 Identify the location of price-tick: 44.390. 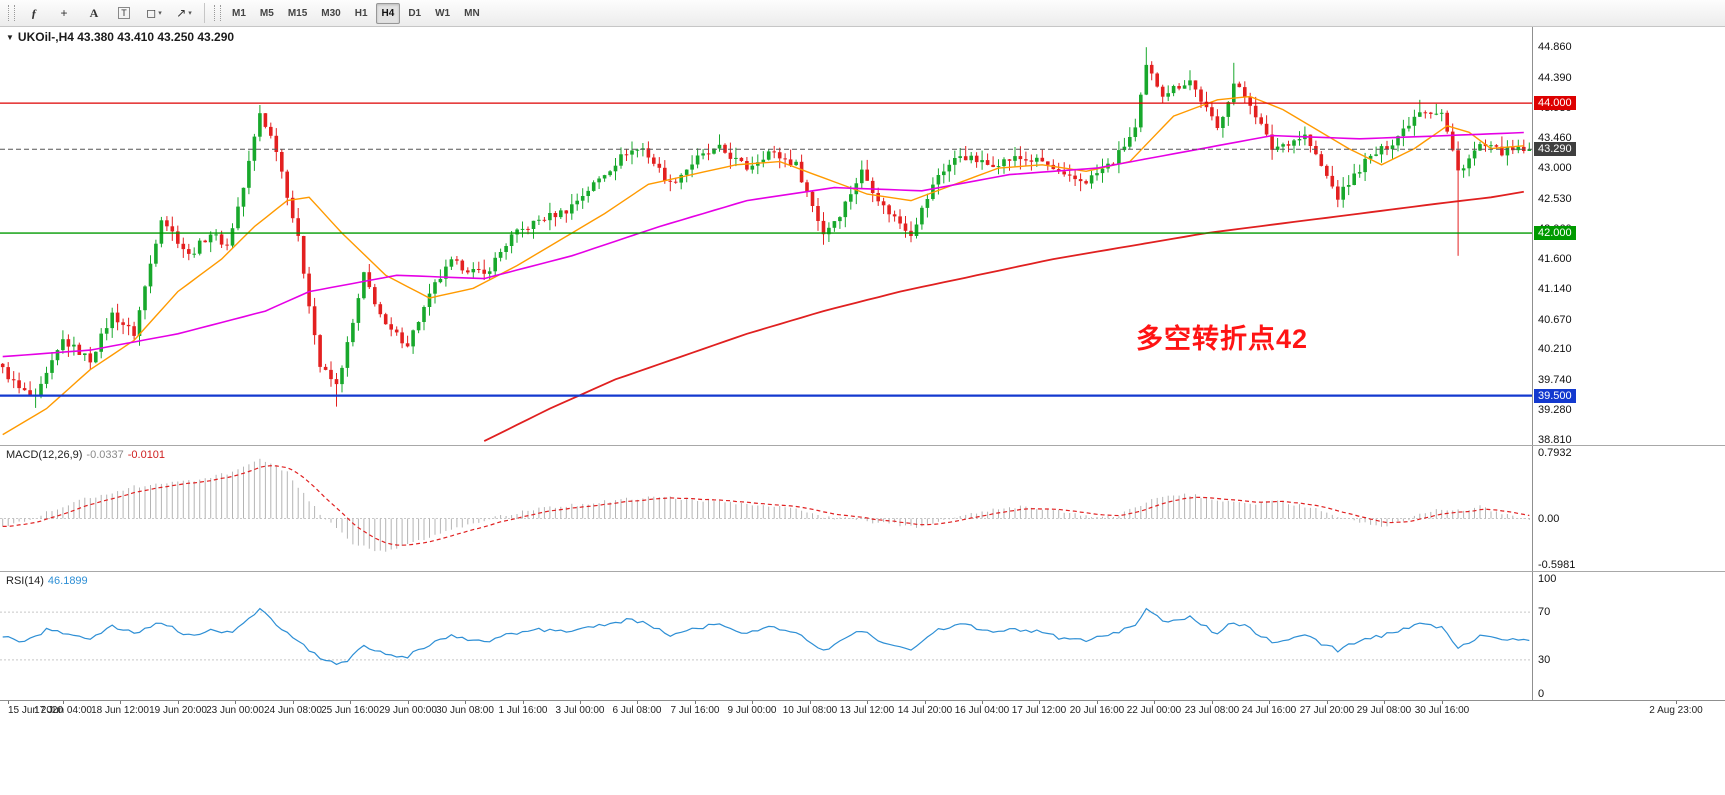
(1555, 77).